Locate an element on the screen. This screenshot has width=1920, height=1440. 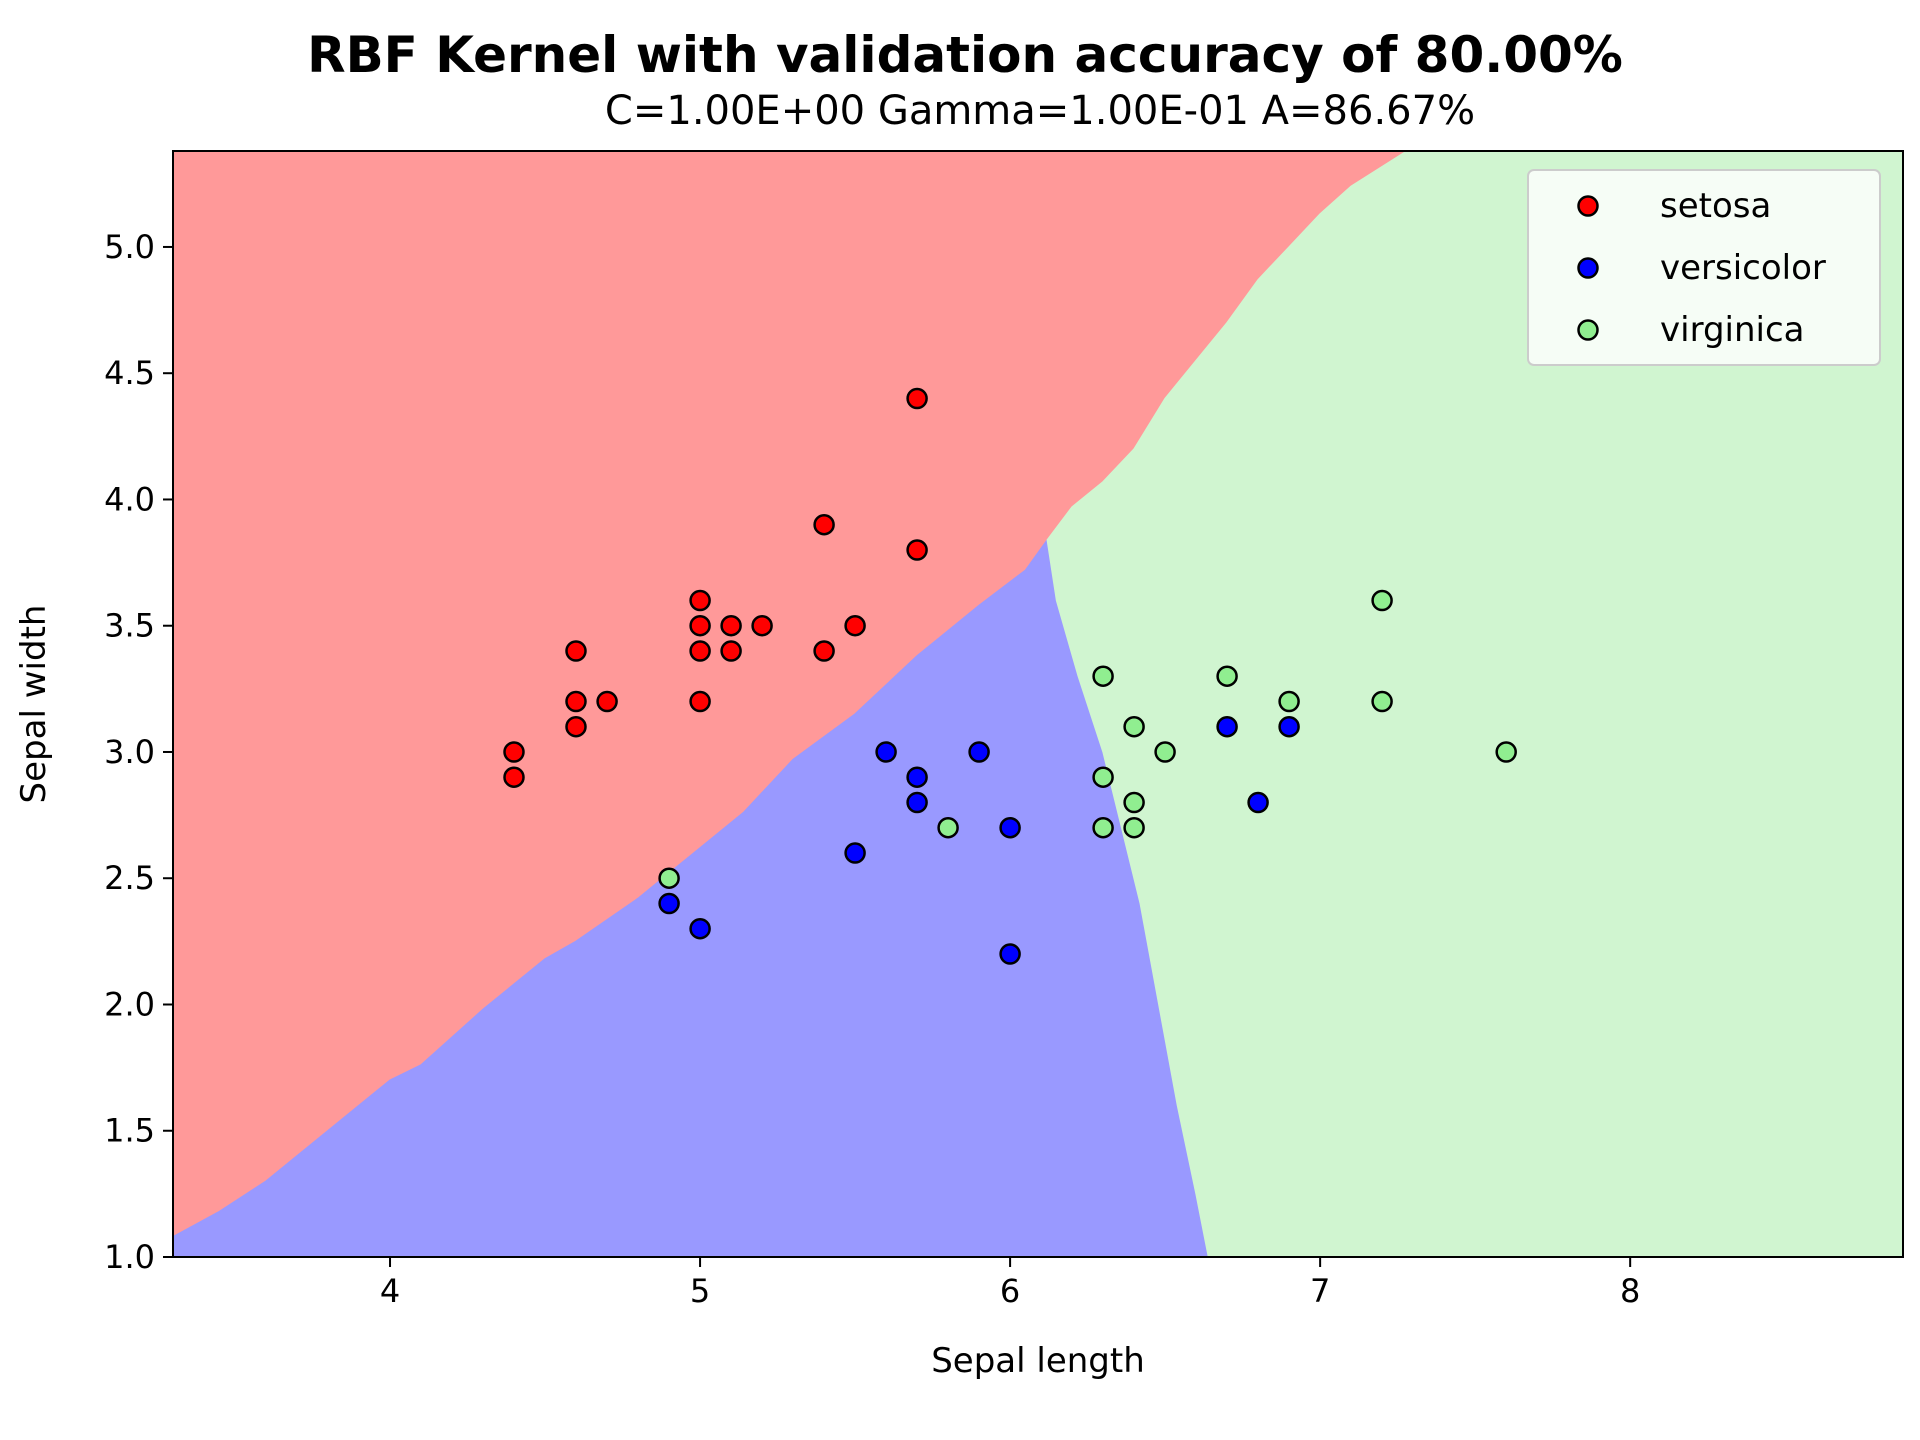
legend-label-virginica: virginica is located at coordinates (1732, 330).